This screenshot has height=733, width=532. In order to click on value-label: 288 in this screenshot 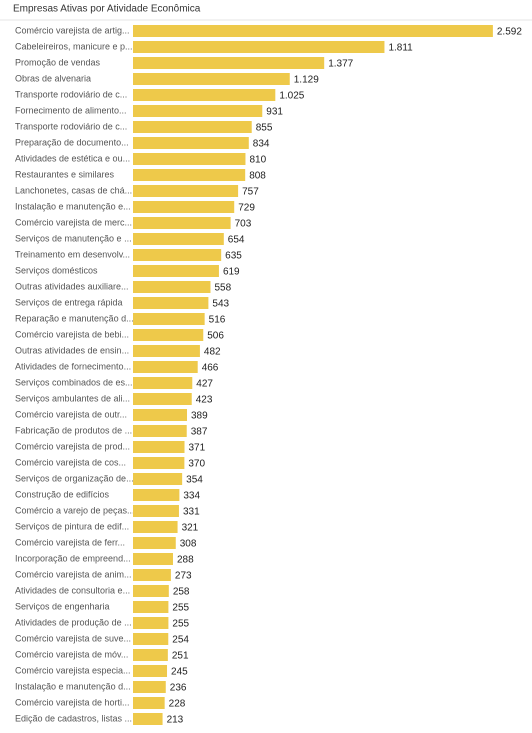, I will do `click(185, 560)`.